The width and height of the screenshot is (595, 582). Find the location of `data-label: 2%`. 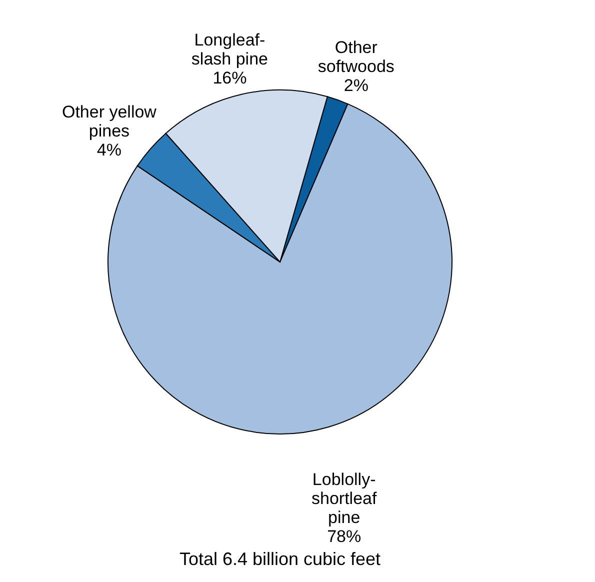

data-label: 2% is located at coordinates (356, 86).